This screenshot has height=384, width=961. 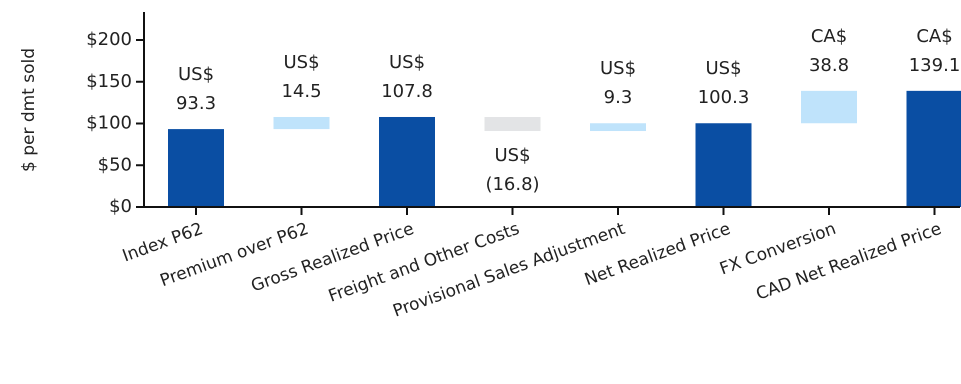 What do you see at coordinates (848, 262) in the screenshot?
I see `x-category-label: CAD Net Realized Price` at bounding box center [848, 262].